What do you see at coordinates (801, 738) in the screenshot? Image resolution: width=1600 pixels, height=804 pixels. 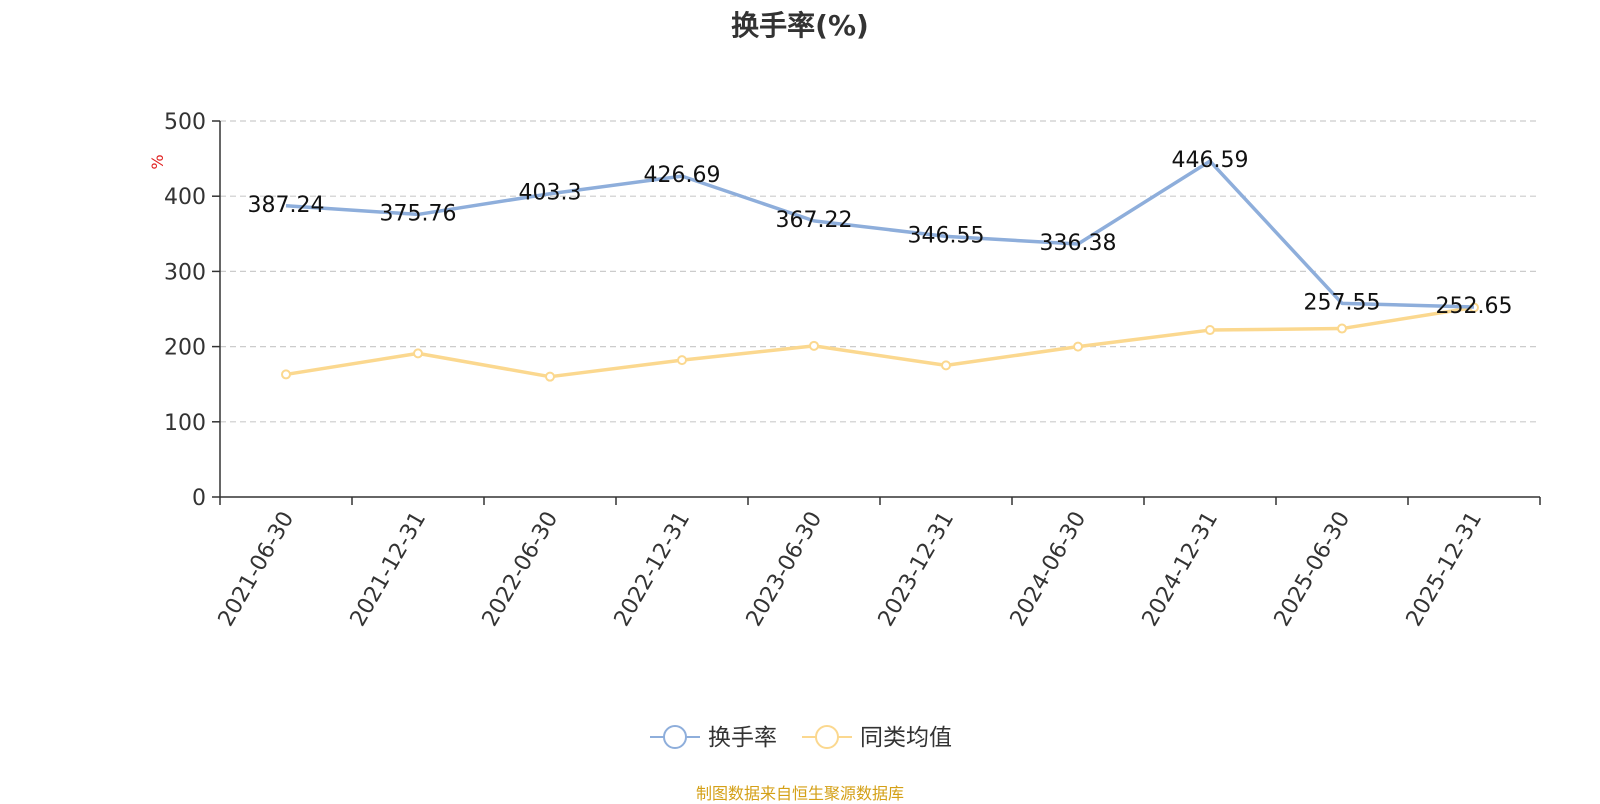 I see `legend: 换手率 同类均值` at bounding box center [801, 738].